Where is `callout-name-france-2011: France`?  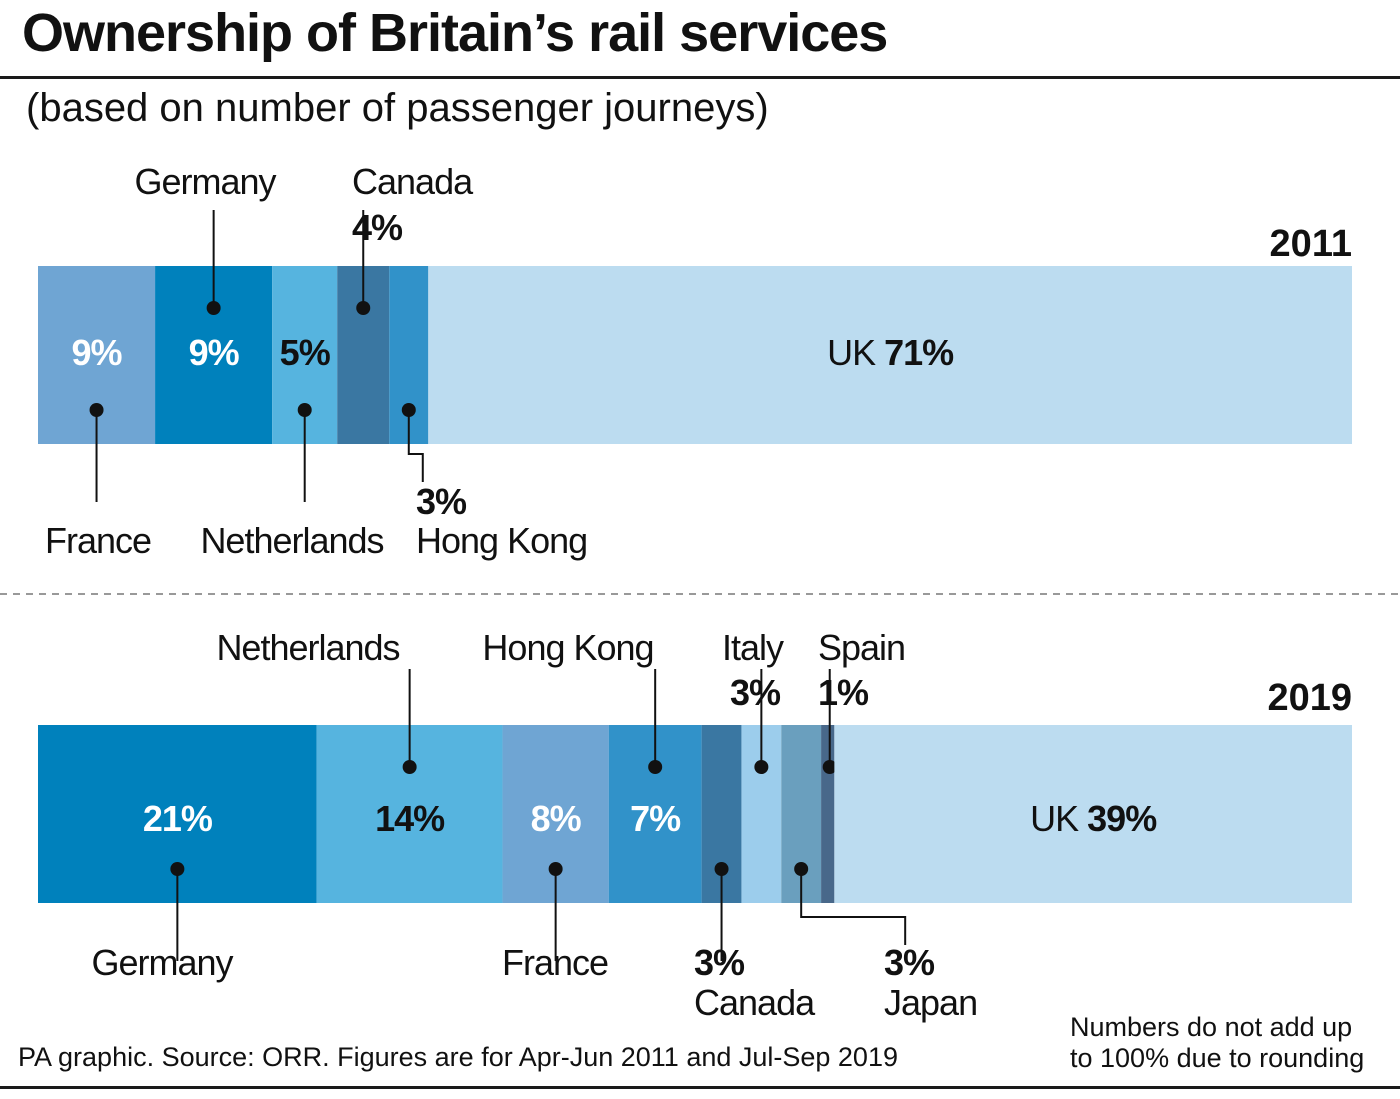
callout-name-france-2011: France is located at coordinates (98, 540).